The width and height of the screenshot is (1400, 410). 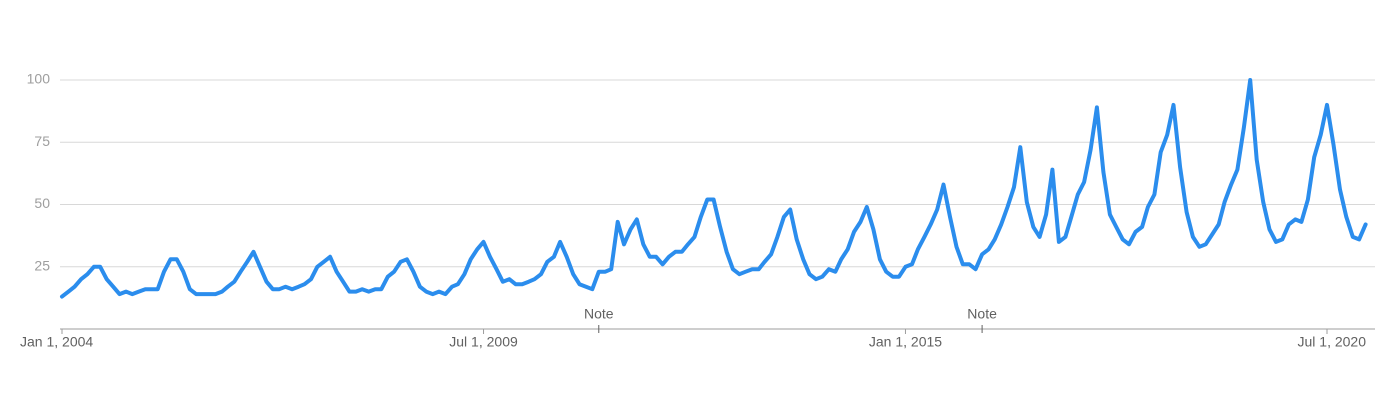 I want to click on x-tick-label: Jul 1, 2009, so click(x=483, y=342).